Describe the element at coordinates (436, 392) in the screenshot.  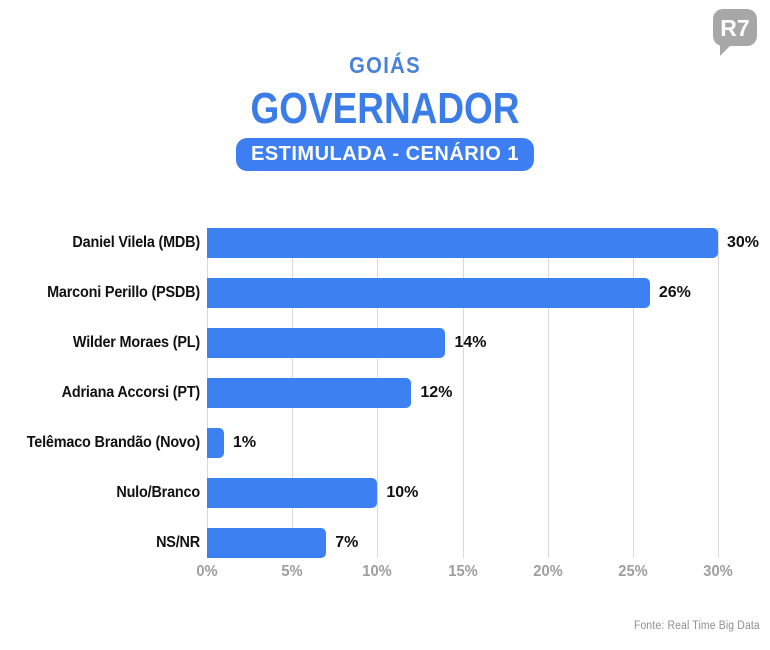
I see `value-label: 12%` at that location.